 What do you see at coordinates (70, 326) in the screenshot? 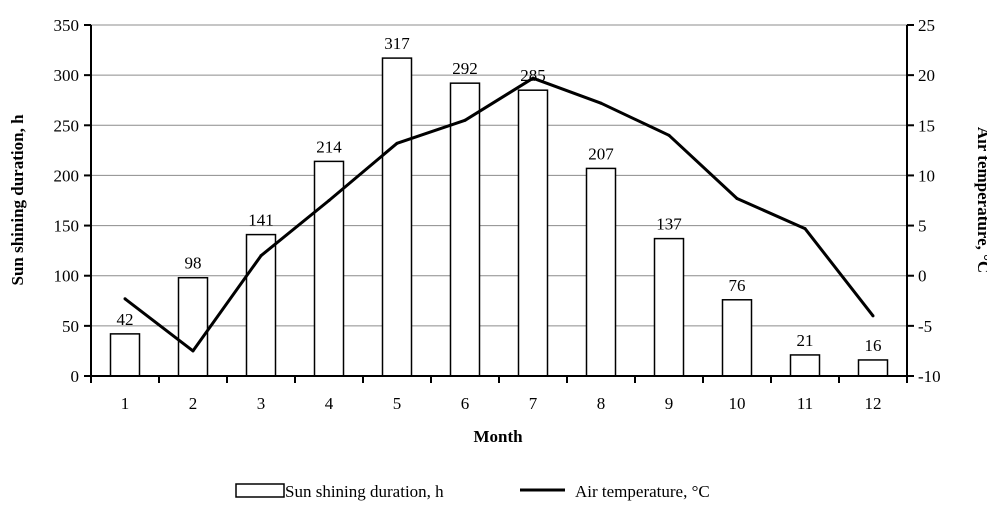
I see `y-tick-label-left: 50` at bounding box center [70, 326].